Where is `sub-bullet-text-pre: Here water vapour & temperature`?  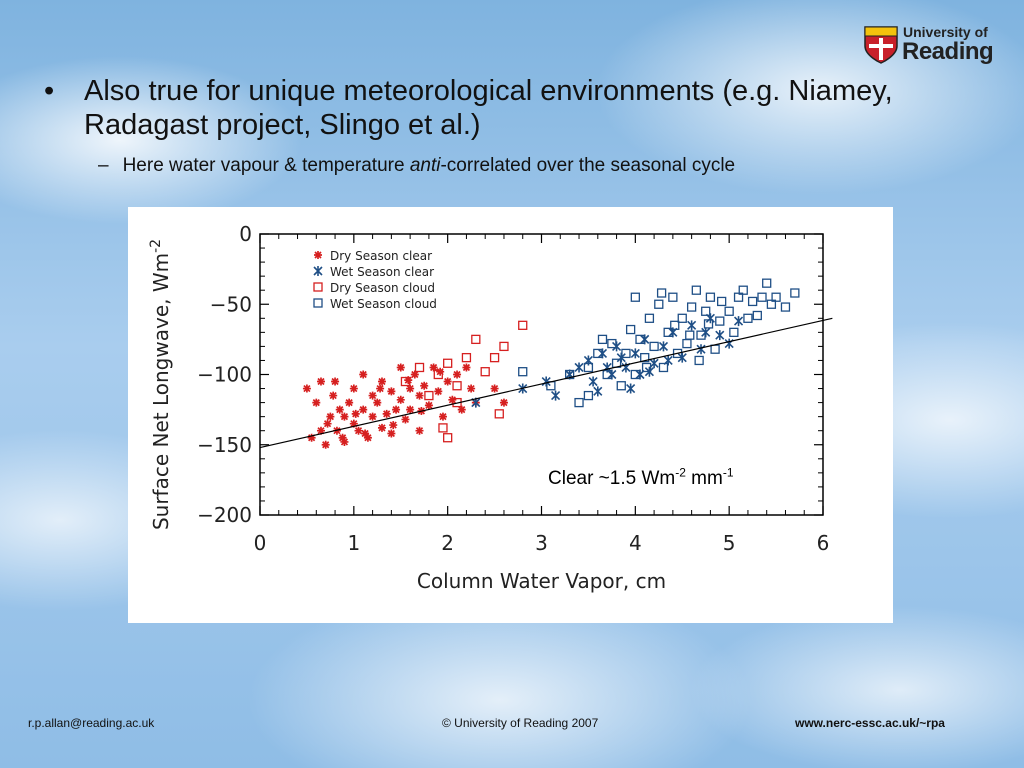
sub-bullet-text-pre: Here water vapour & temperature is located at coordinates (266, 165).